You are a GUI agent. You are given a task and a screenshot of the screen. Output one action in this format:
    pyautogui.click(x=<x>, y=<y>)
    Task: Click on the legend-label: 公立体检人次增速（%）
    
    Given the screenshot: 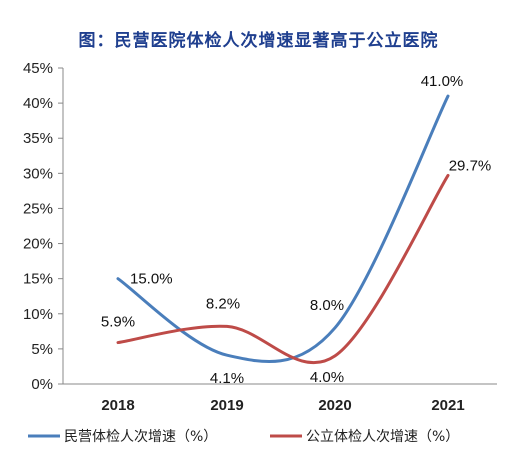 What is the action you would take?
    pyautogui.click(x=382, y=437)
    